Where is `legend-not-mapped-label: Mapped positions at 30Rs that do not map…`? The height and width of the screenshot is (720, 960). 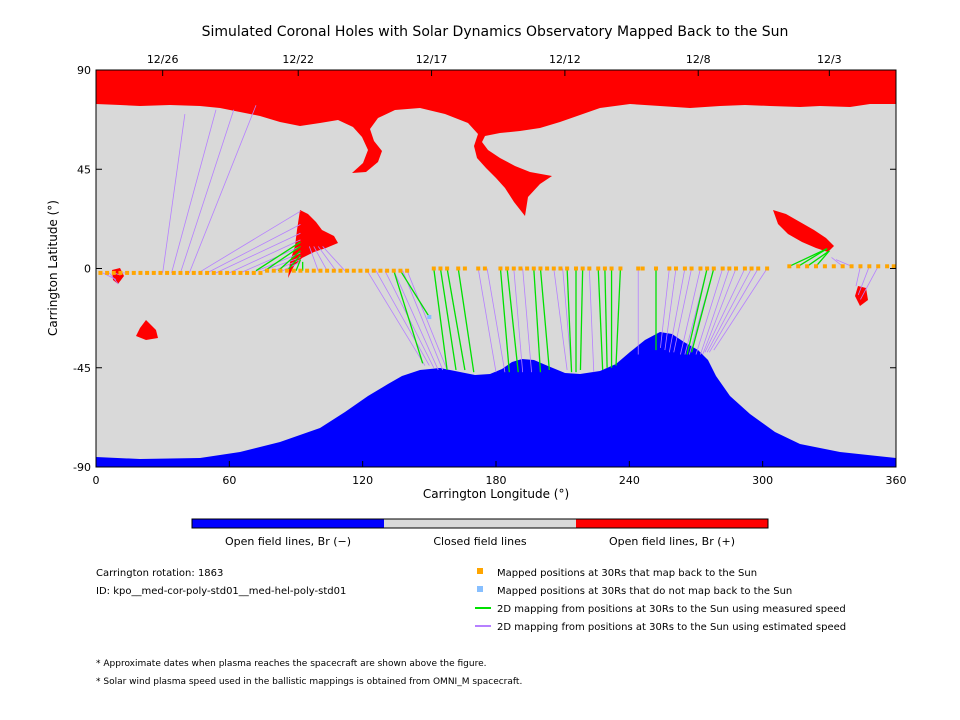
legend-not-mapped-label: Mapped positions at 30Rs that do not map… is located at coordinates (644, 591).